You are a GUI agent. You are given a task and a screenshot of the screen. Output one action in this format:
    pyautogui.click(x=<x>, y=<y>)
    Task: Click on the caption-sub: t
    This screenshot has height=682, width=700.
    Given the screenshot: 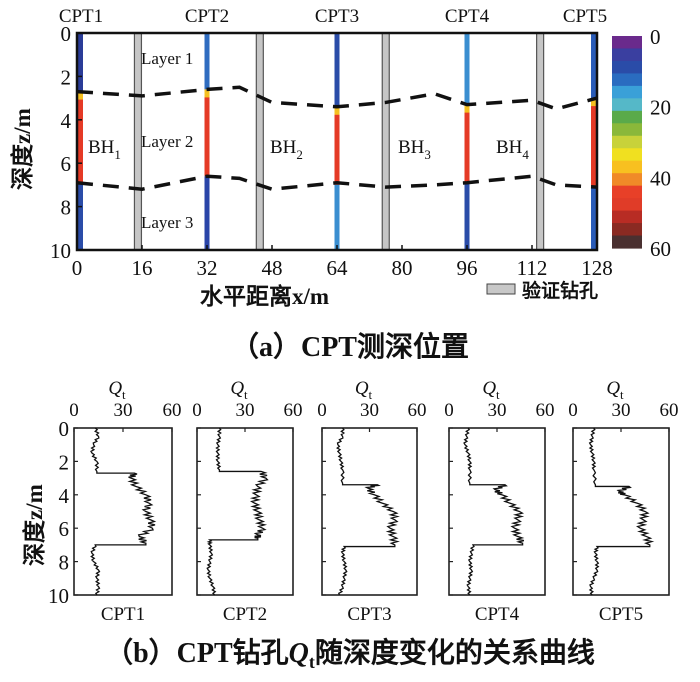 What is the action you would take?
    pyautogui.click(x=312, y=662)
    